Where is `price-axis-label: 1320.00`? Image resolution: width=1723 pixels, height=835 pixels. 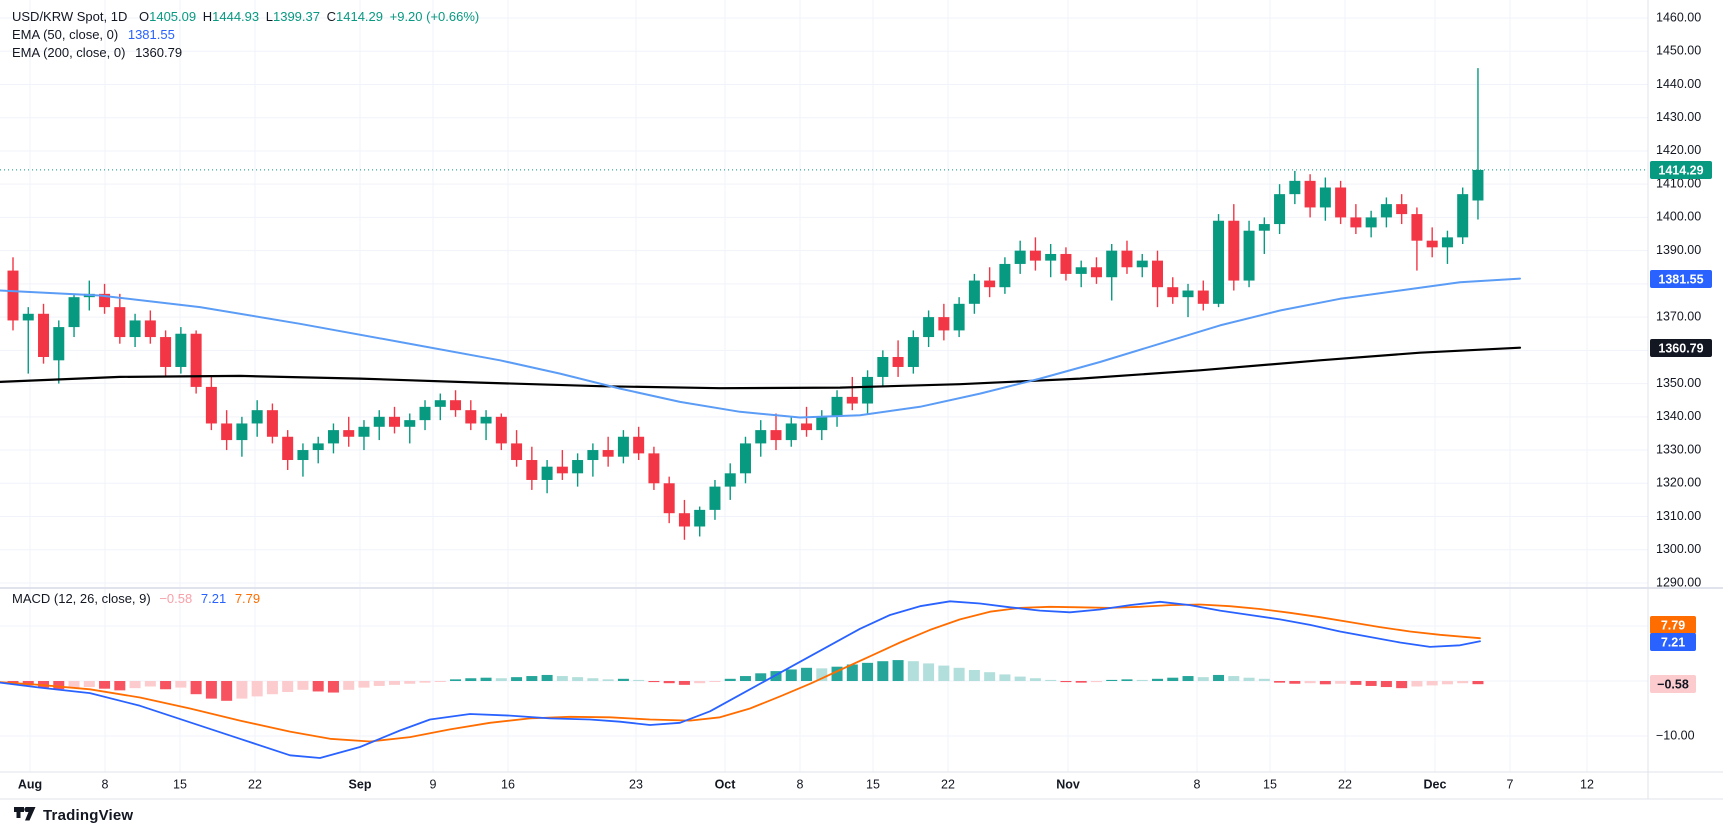
price-axis-label: 1320.00 is located at coordinates (1678, 483).